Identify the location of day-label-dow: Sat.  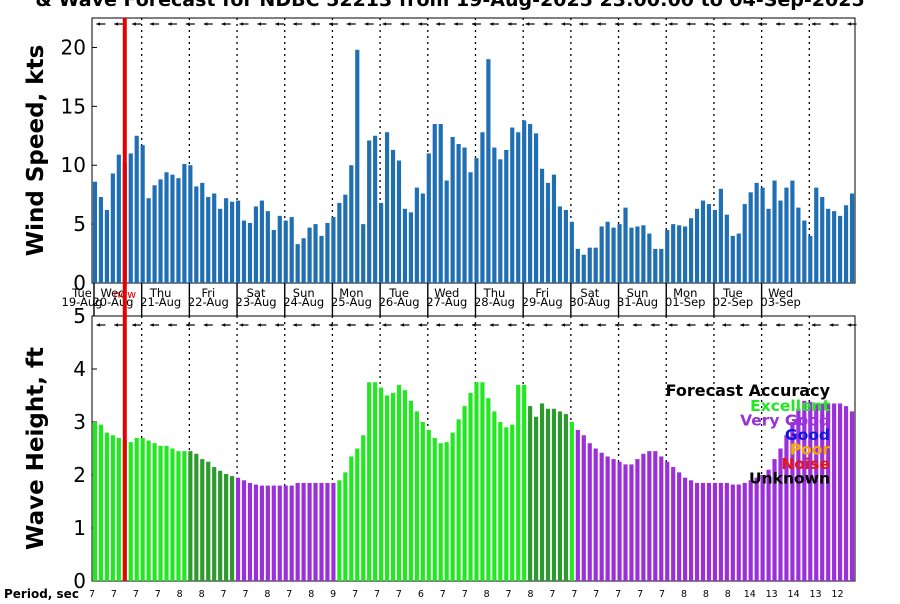
(256, 293).